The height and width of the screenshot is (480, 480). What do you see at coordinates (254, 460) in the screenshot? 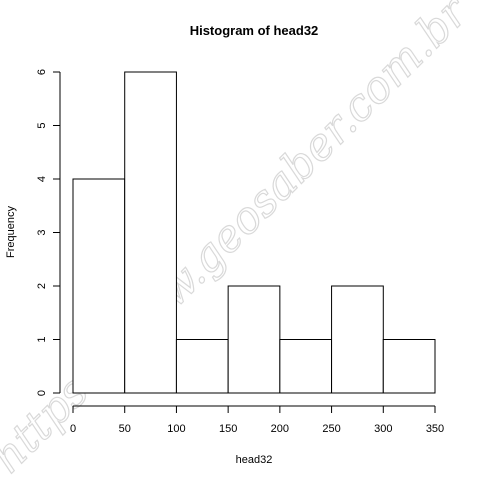
I see `x-axis-label: head32` at bounding box center [254, 460].